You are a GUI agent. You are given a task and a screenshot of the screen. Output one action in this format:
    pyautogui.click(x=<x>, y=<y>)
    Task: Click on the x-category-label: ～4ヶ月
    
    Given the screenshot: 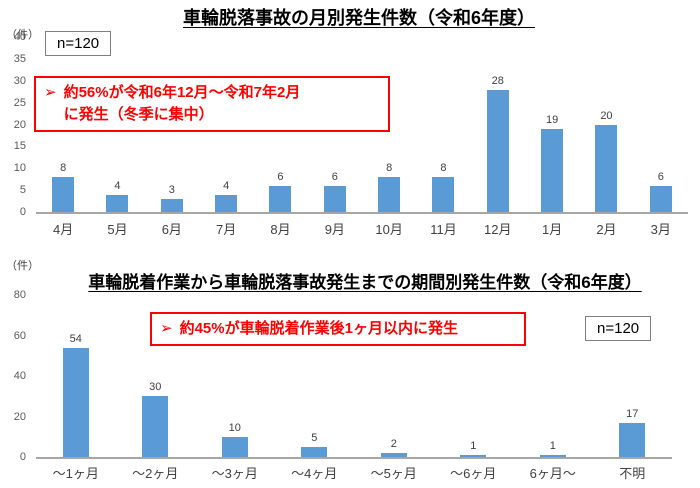 What is the action you would take?
    pyautogui.click(x=314, y=473)
    